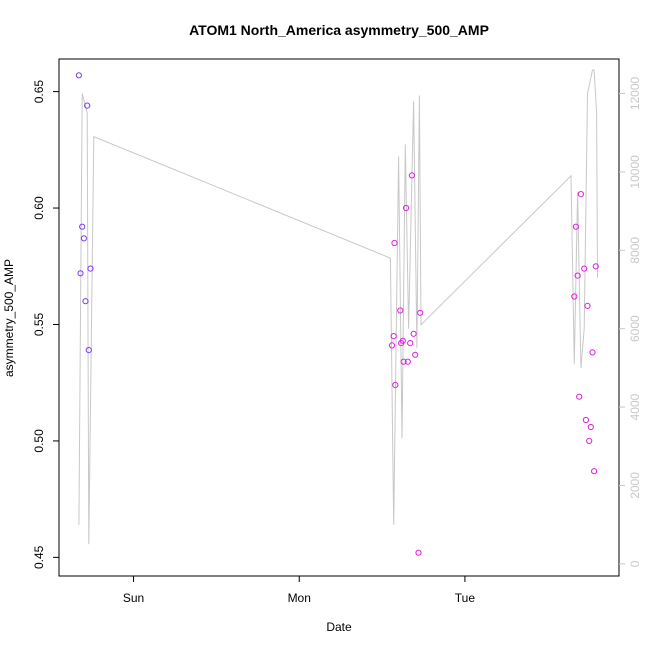 The image size is (650, 650). Describe the element at coordinates (635, 485) in the screenshot. I see `y2-tick-label-1: 2000` at that location.